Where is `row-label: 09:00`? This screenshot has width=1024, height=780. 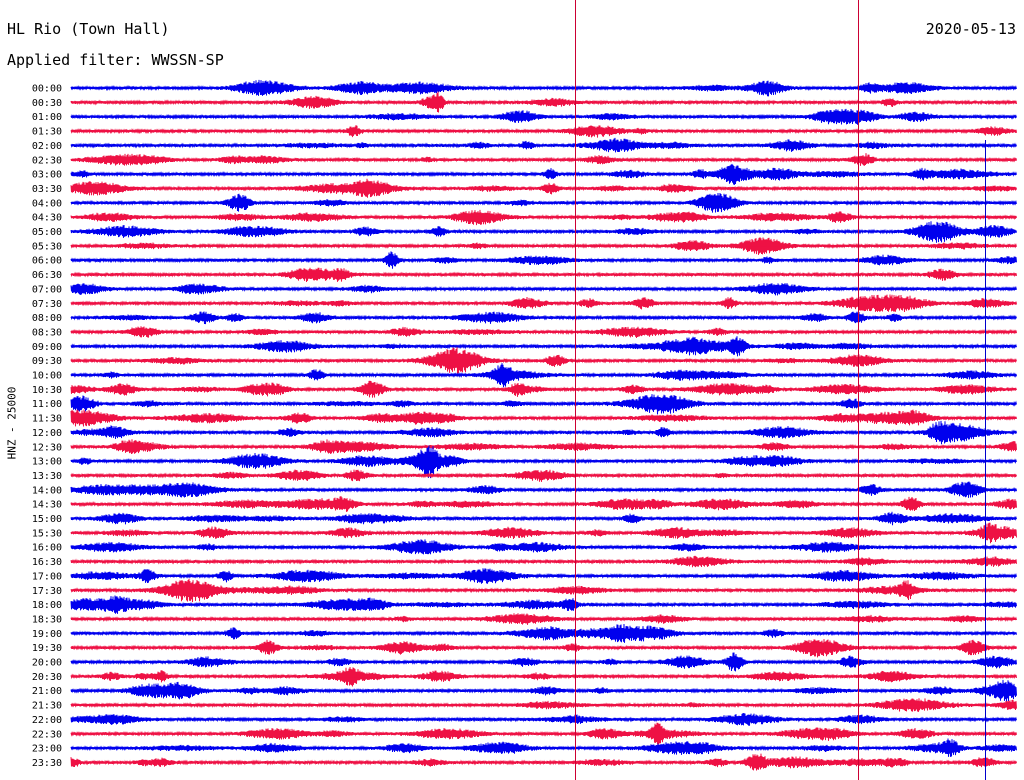
row-label: 09:00 is located at coordinates (47, 347).